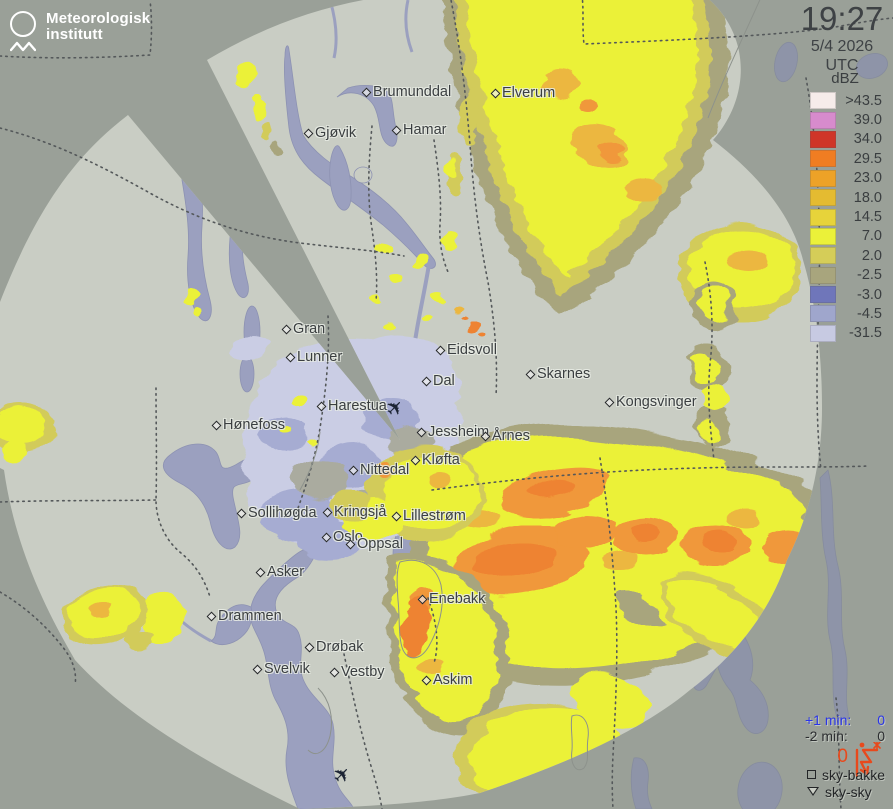  I want to click on lightning-icon, so click(868, 760).